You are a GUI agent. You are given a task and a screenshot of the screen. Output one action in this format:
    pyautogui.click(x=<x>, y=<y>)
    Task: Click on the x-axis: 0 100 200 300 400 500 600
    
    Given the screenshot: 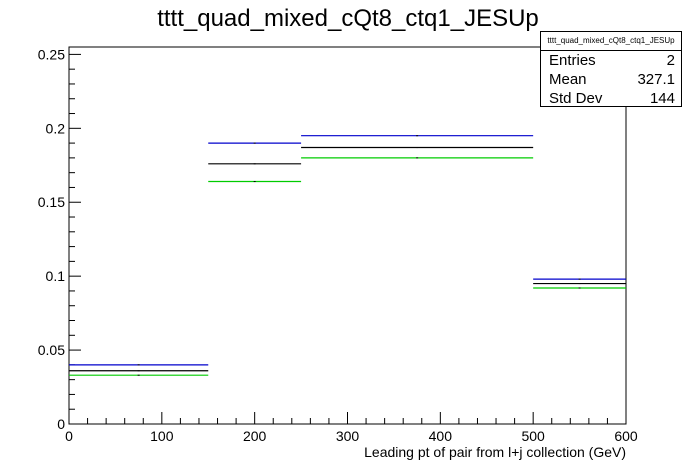 What is the action you would take?
    pyautogui.click(x=351, y=428)
    